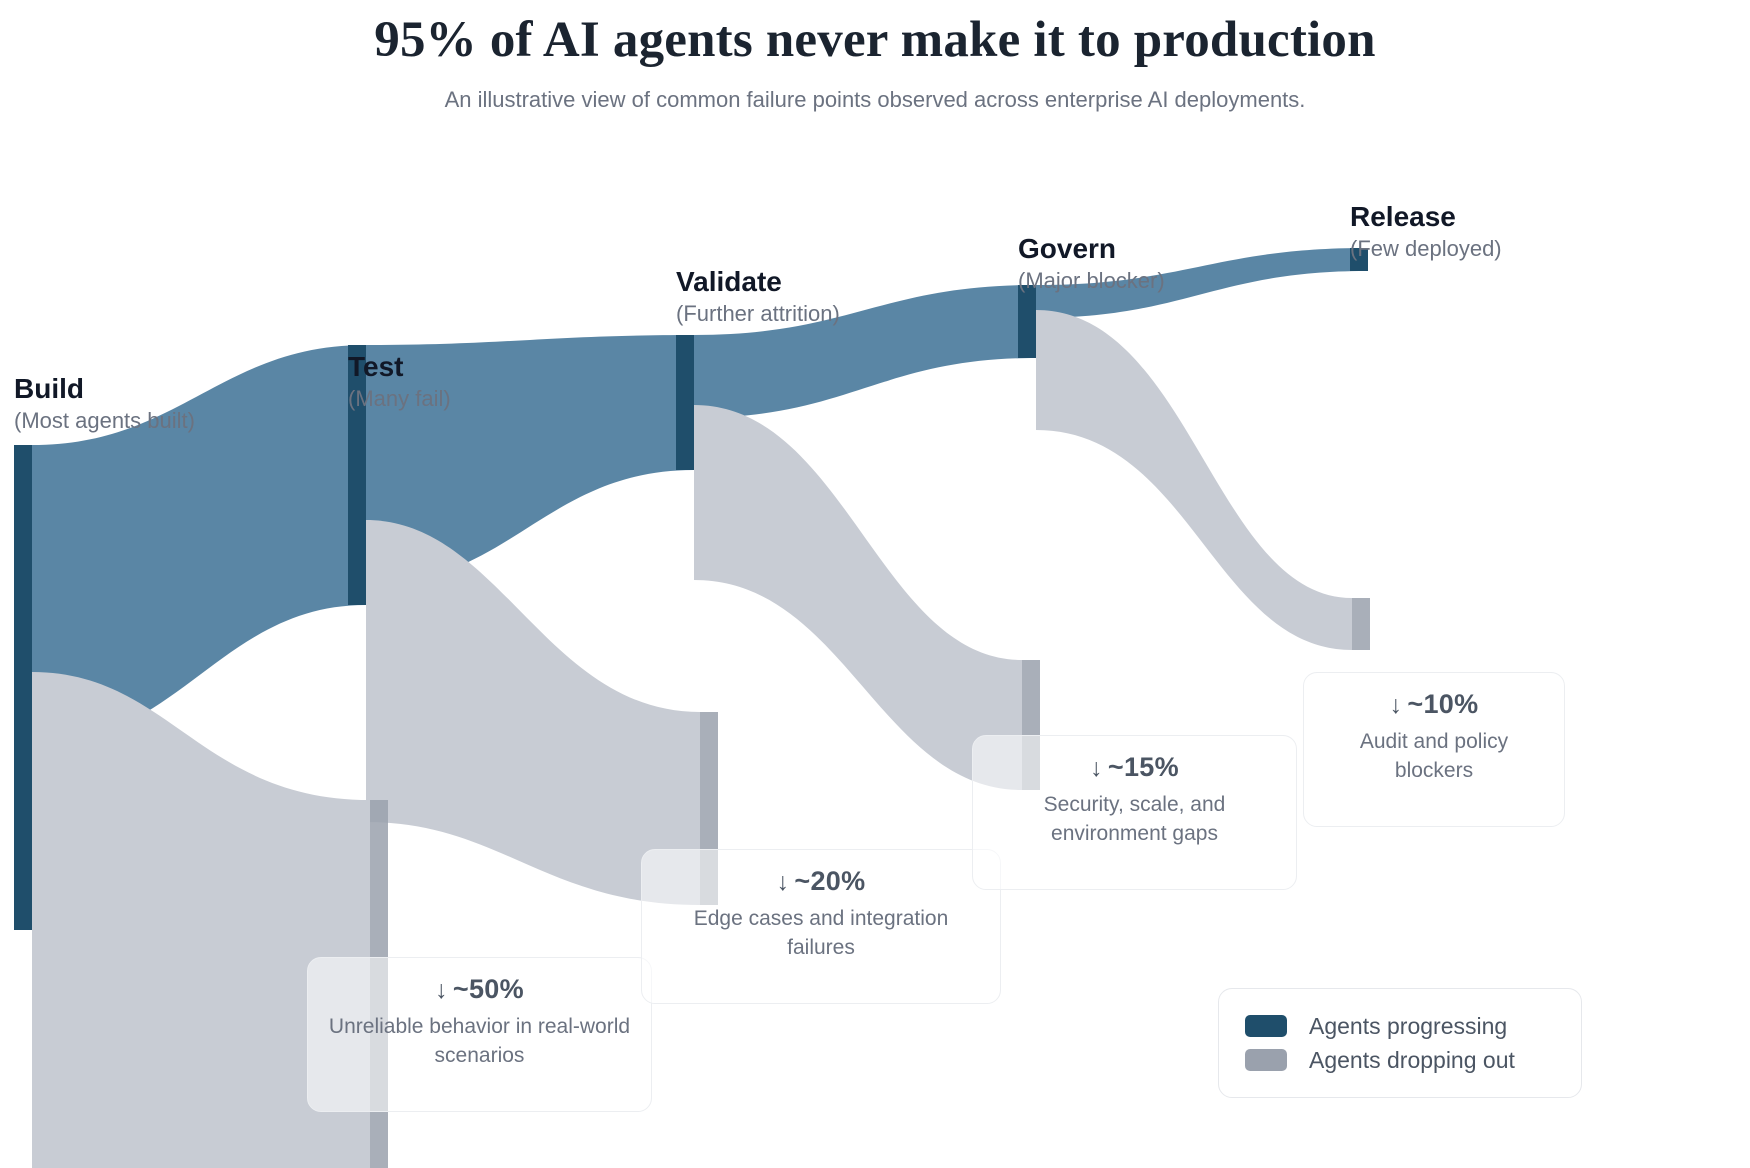 The image size is (1750, 1168). What do you see at coordinates (1408, 1025) in the screenshot?
I see `legend-label-progressing: Agents progressing` at bounding box center [1408, 1025].